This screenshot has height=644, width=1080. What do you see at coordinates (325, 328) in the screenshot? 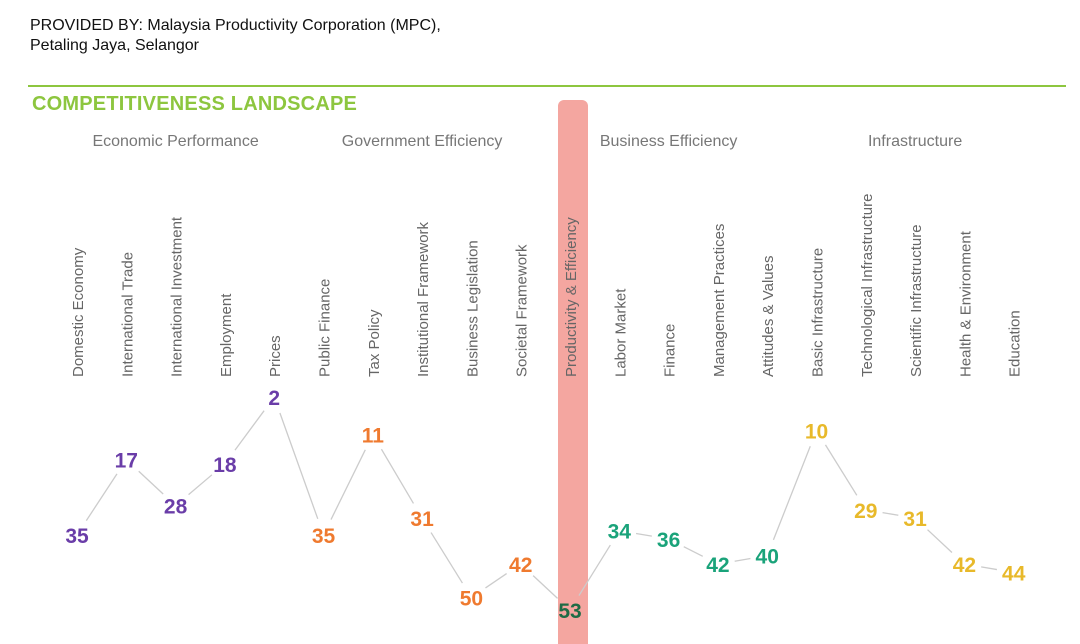
I see `category-label: Public Finance` at bounding box center [325, 328].